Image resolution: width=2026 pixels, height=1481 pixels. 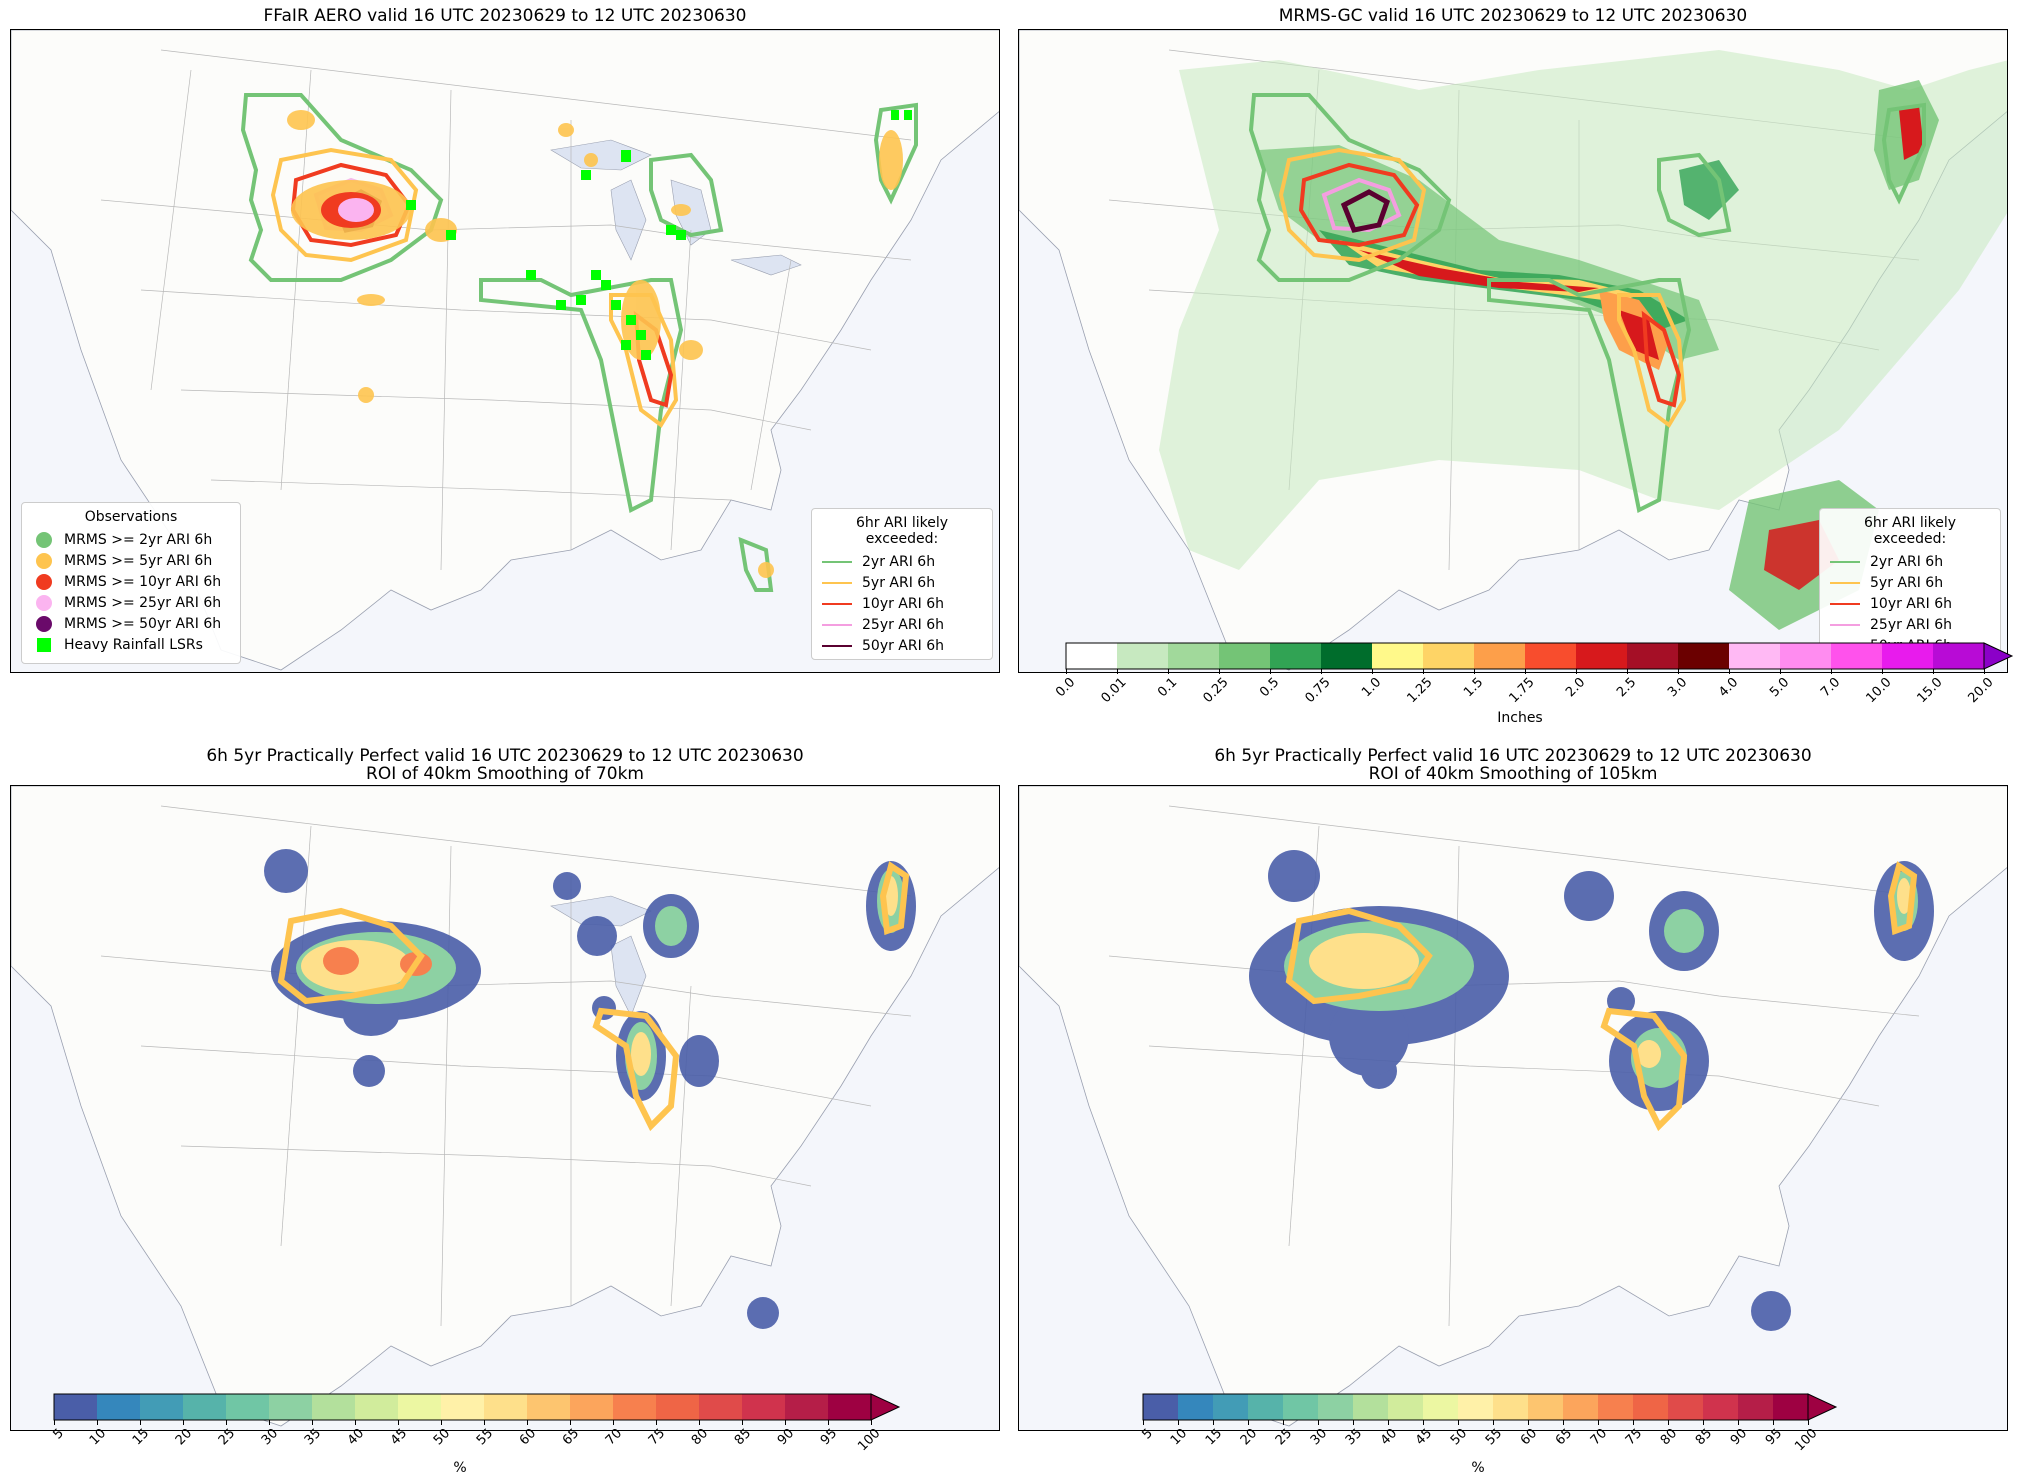 I want to click on precip-colorbar-tick-label: 10.0, so click(x=1879, y=691).